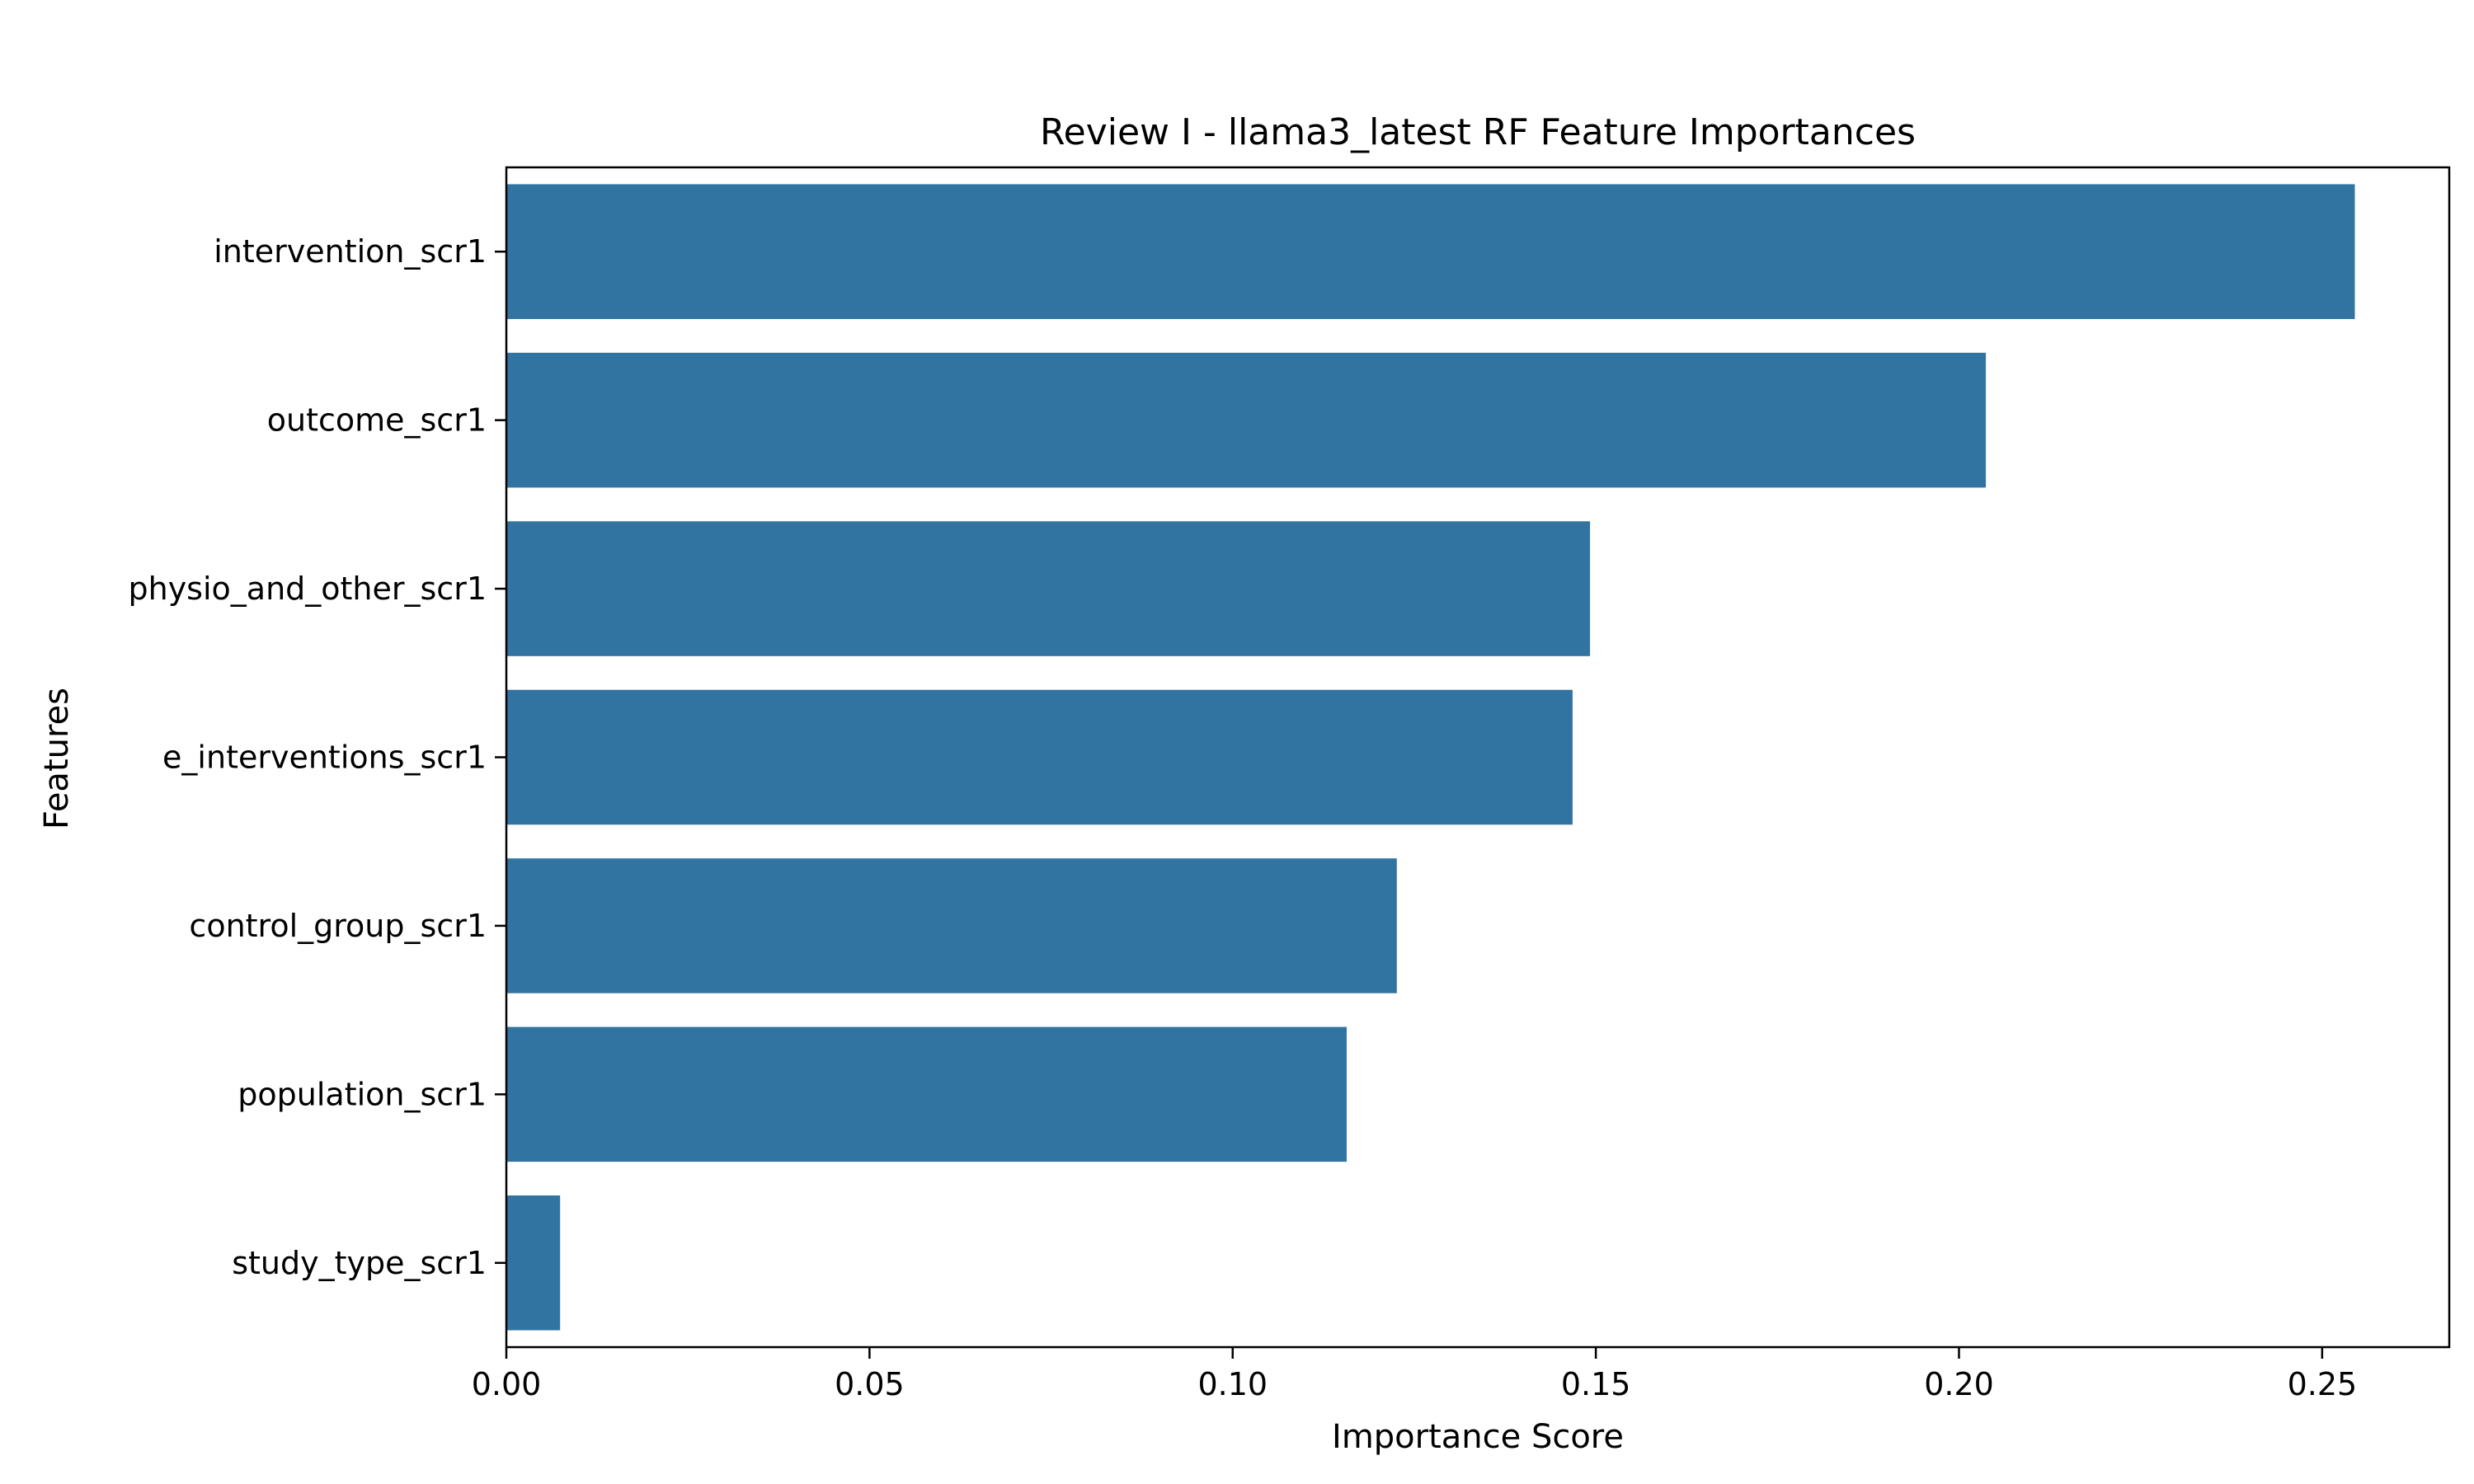 This screenshot has height=1484, width=2474. What do you see at coordinates (1039, 757) in the screenshot?
I see `bar-e-interventions-scr1` at bounding box center [1039, 757].